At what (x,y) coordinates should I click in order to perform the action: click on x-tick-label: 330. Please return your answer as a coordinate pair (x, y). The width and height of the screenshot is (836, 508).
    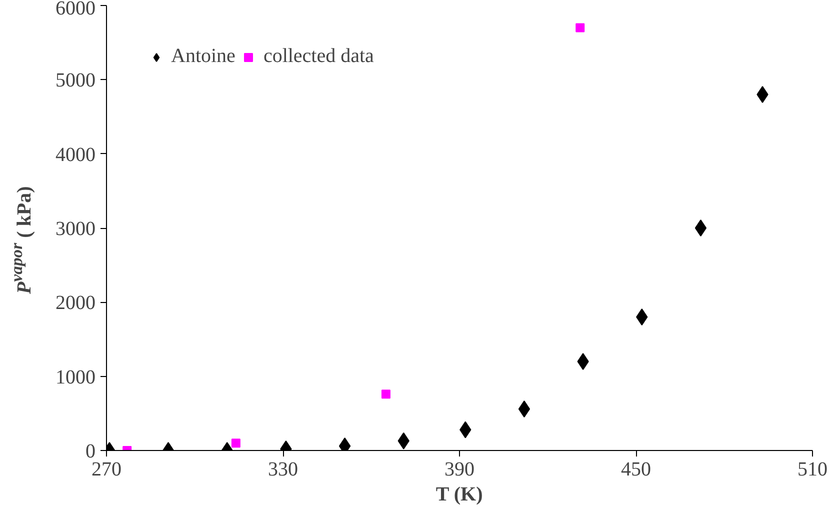
    Looking at the image, I should click on (283, 469).